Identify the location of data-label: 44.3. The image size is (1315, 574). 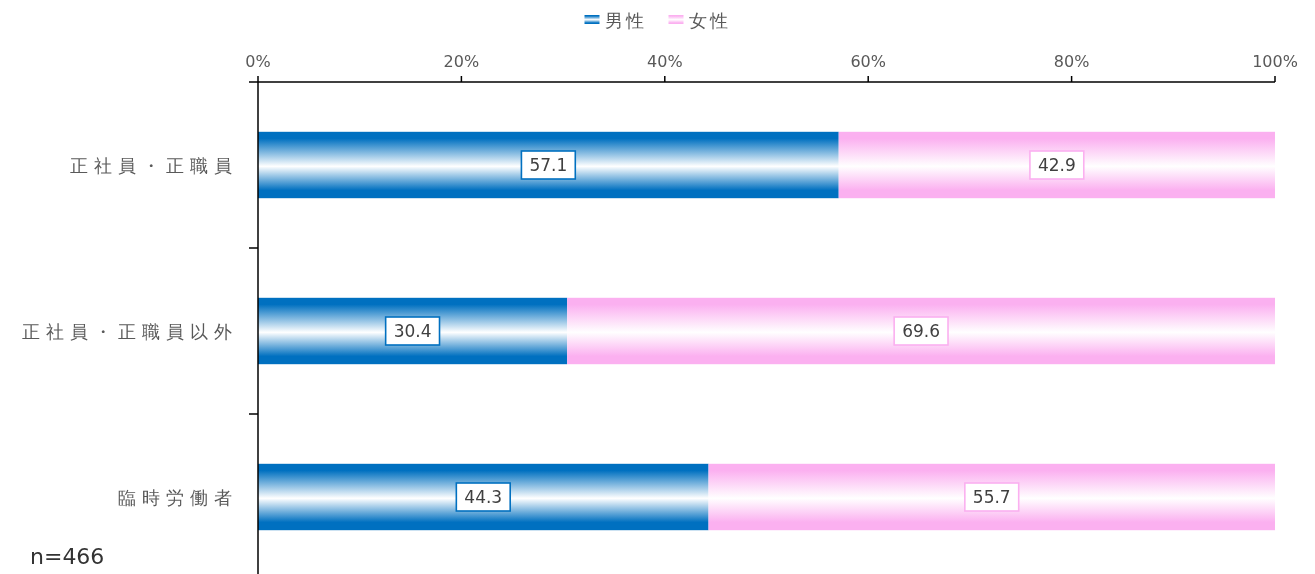
(483, 497).